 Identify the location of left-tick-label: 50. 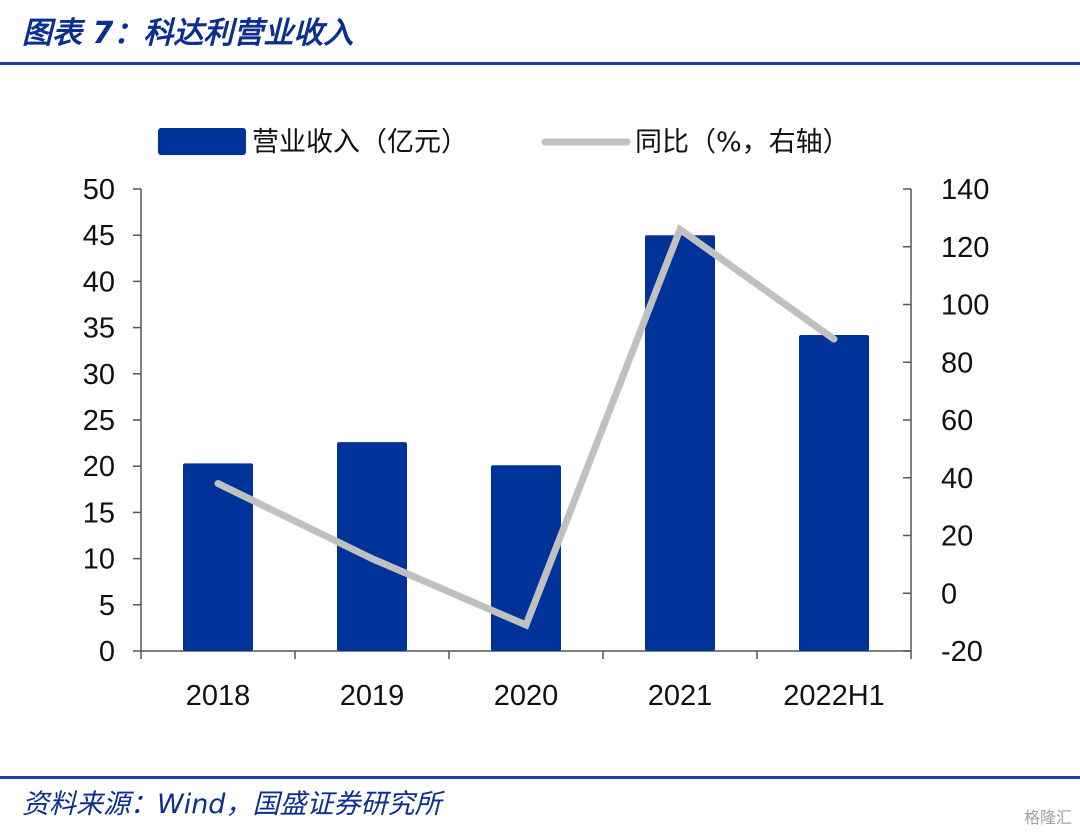
(99, 190).